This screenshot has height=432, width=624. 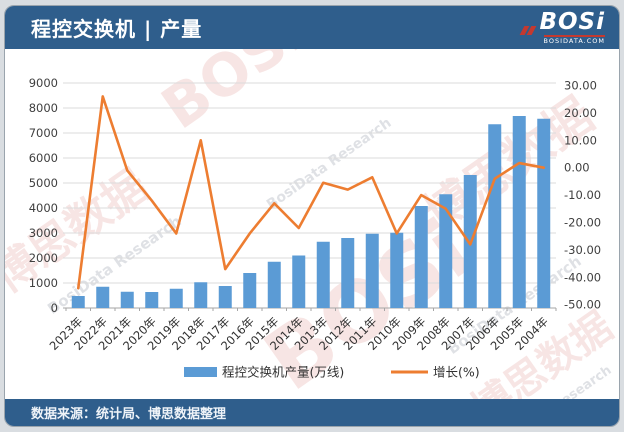 I want to click on bar-2018年, so click(x=201, y=295).